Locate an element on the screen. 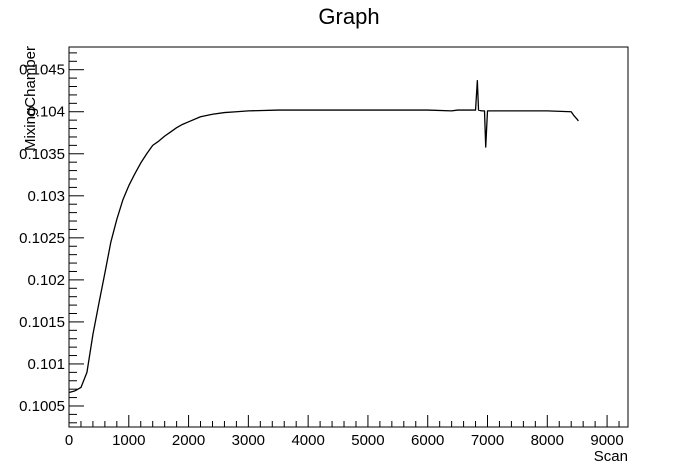 The image size is (698, 476). x-tick-label: 3000 is located at coordinates (248, 440).